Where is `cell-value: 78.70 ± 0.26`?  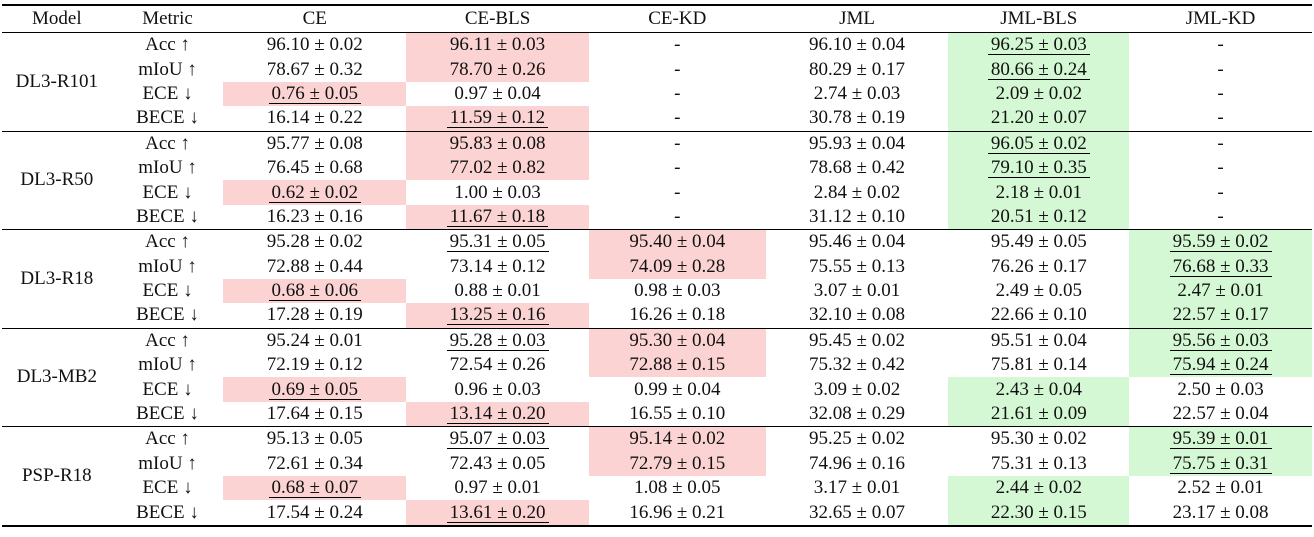 cell-value: 78.70 ± 0.26 is located at coordinates (497, 69).